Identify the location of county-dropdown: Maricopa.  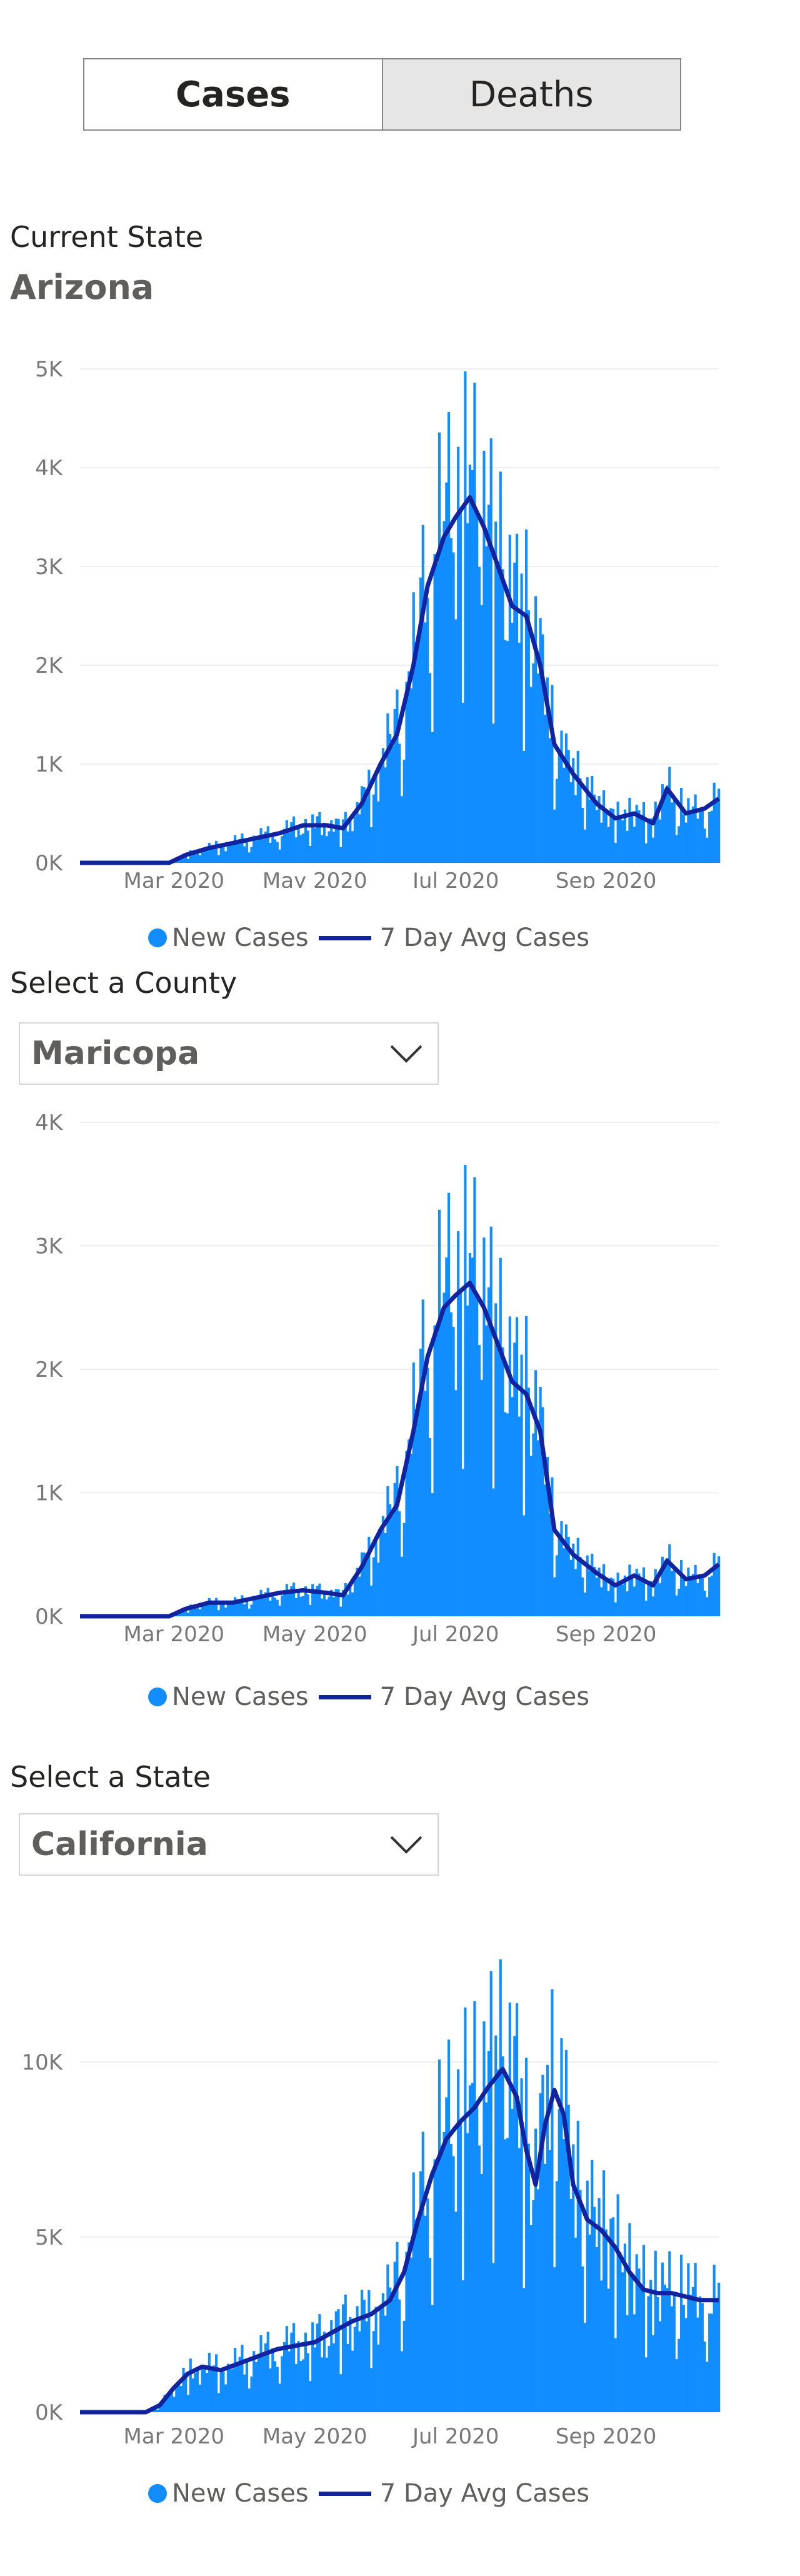
(229, 1053).